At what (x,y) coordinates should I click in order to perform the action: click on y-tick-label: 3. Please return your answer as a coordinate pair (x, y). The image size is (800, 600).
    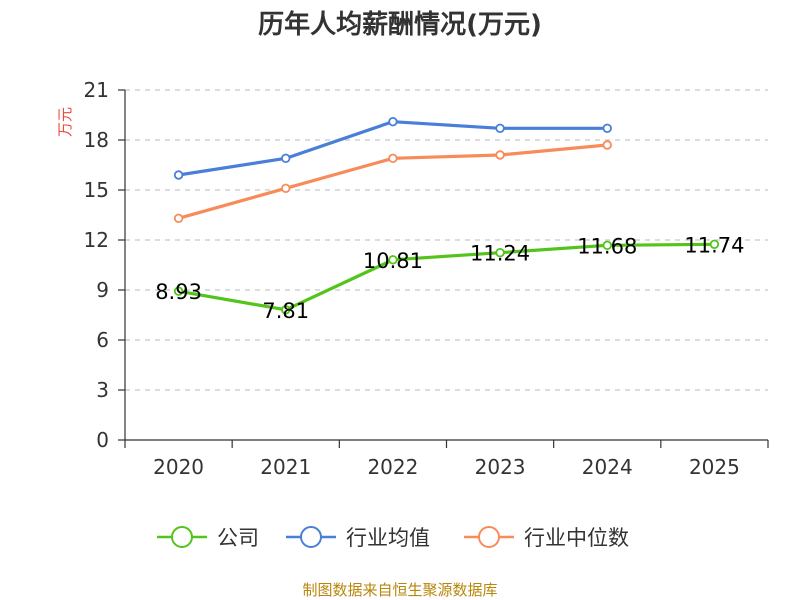
    Looking at the image, I should click on (102, 390).